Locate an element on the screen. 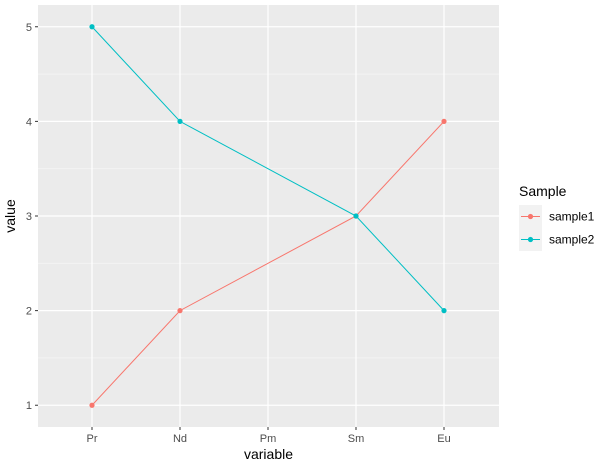  y-tick-label: 3 is located at coordinates (29, 217).